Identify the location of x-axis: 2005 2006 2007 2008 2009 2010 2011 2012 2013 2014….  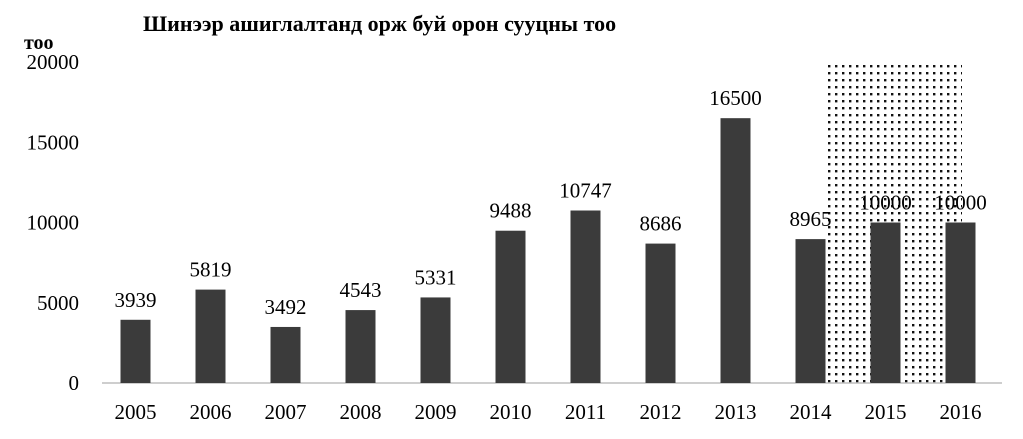
(548, 412).